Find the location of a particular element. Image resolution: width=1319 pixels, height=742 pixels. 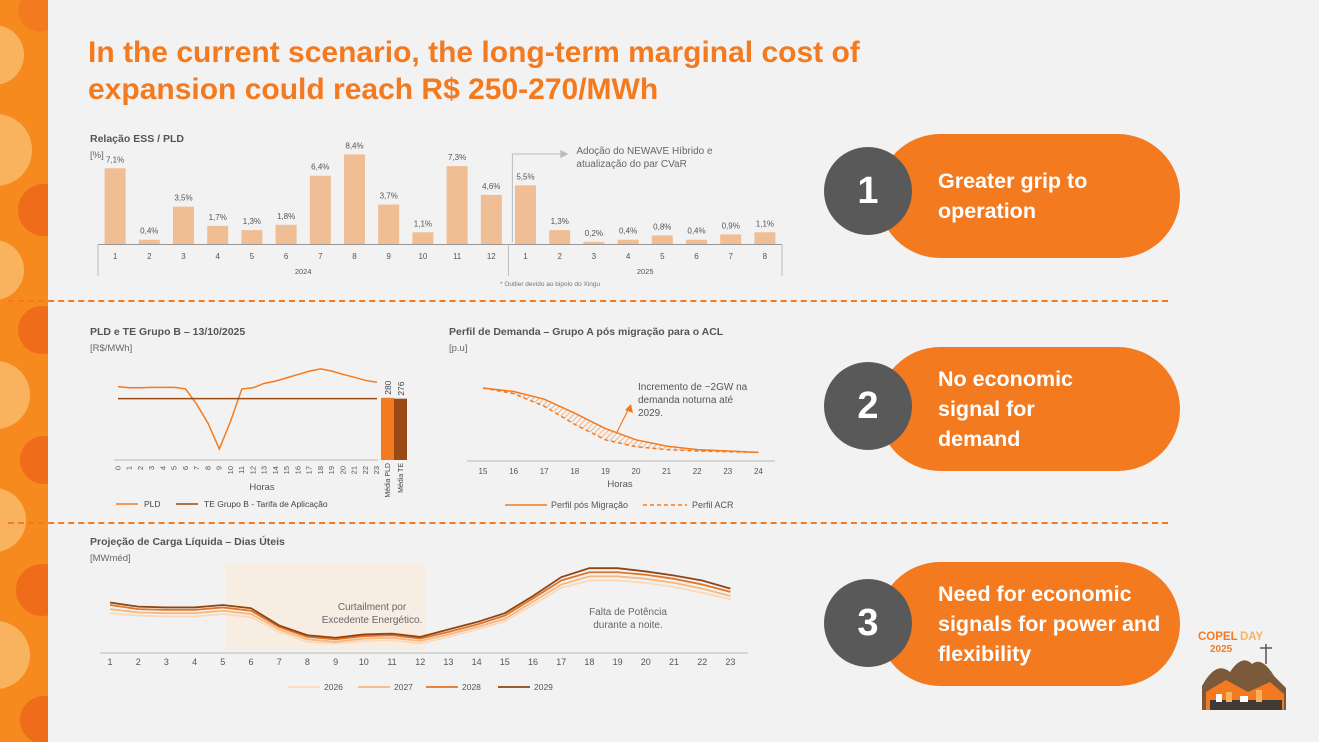

x-tick-label: 5 is located at coordinates (174, 468).